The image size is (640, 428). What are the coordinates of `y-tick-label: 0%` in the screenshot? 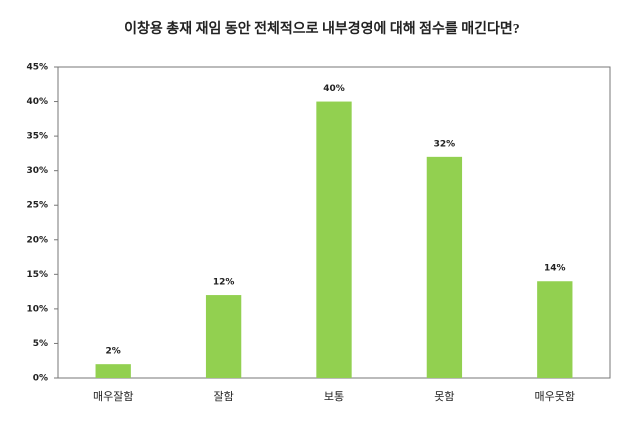 It's located at (40, 379).